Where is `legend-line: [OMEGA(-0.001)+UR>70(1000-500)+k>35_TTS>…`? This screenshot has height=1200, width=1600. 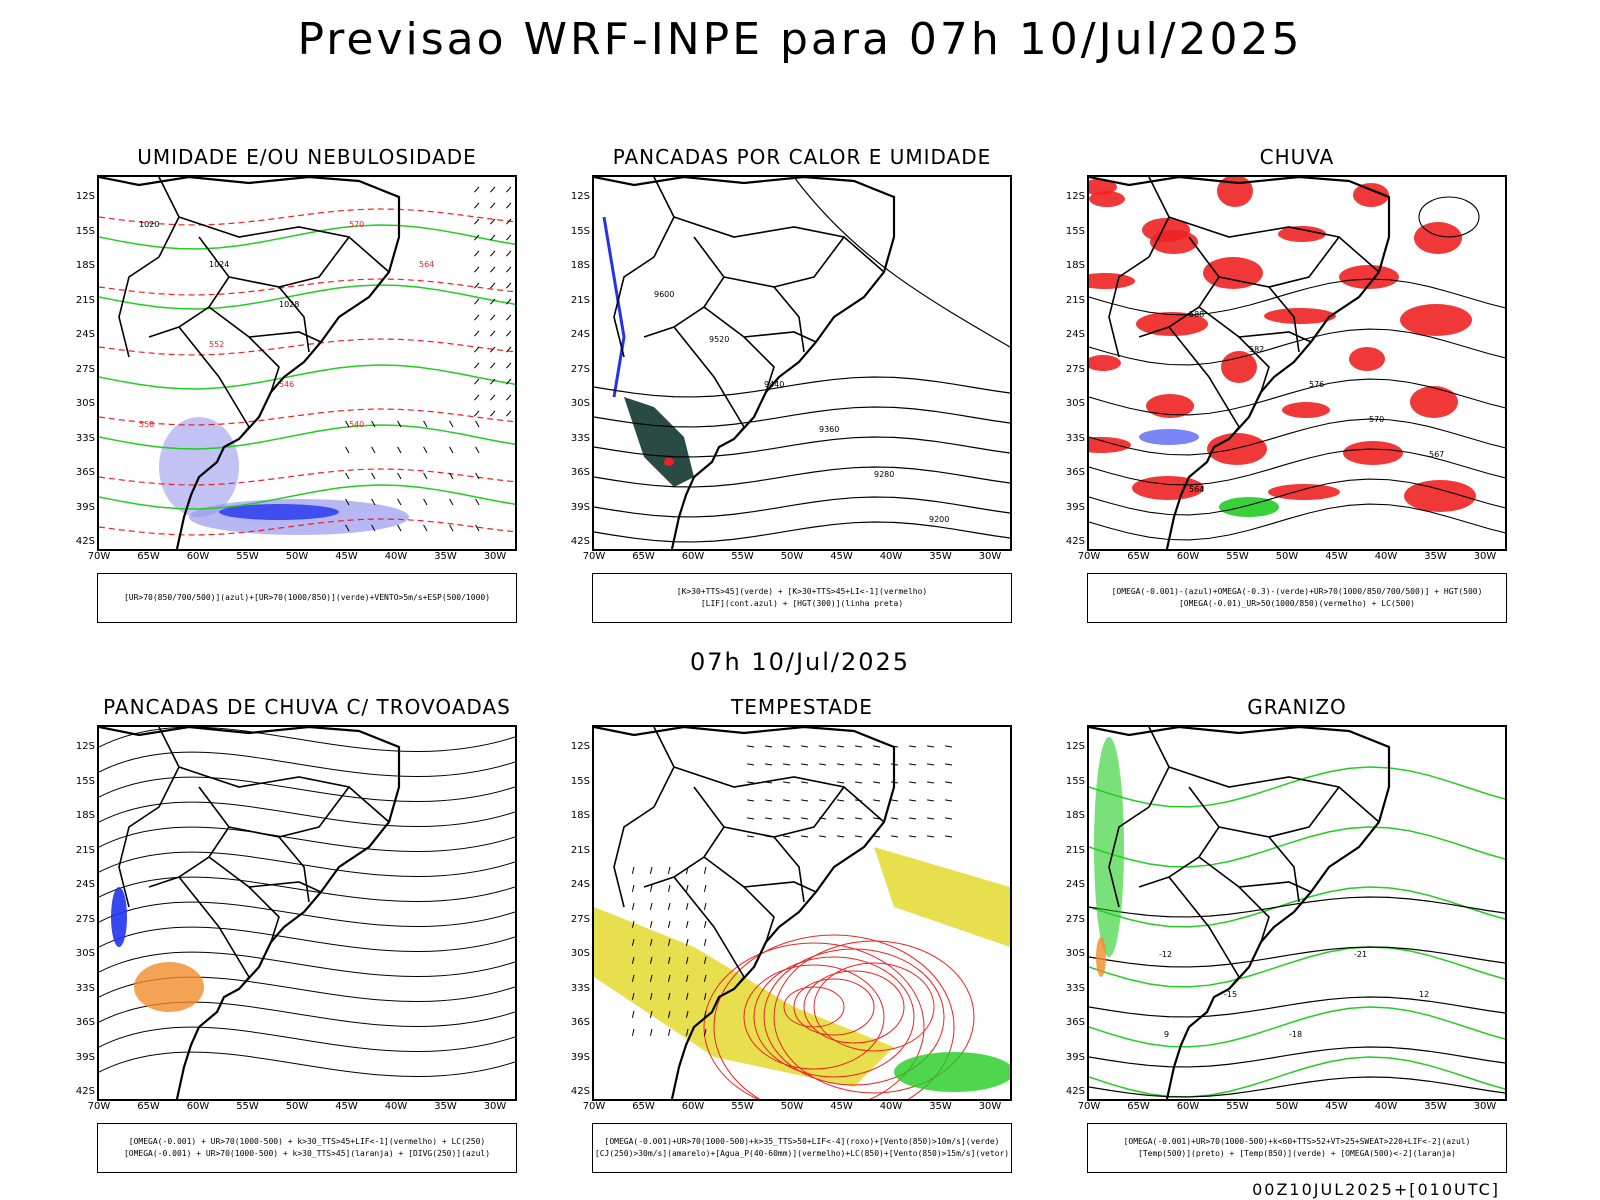 legend-line: [OMEGA(-0.001)+UR>70(1000-500)+k>35_TTS>… is located at coordinates (802, 1141).